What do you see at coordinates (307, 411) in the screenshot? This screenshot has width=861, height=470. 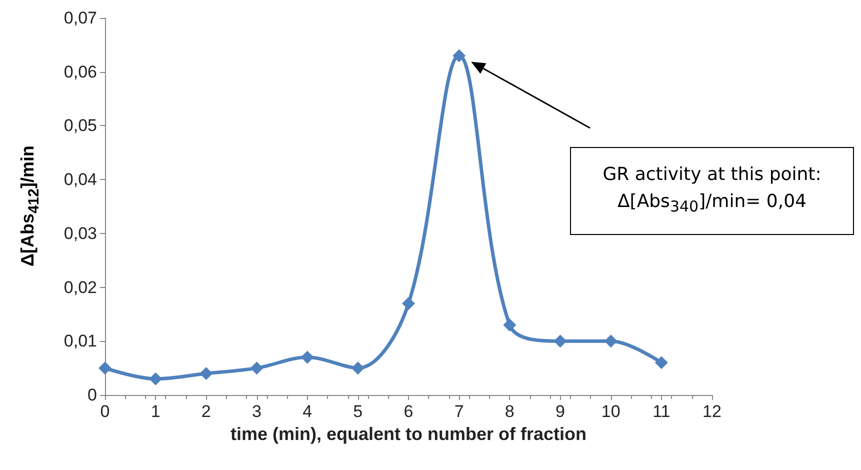 I see `x-tick-label: 4` at bounding box center [307, 411].